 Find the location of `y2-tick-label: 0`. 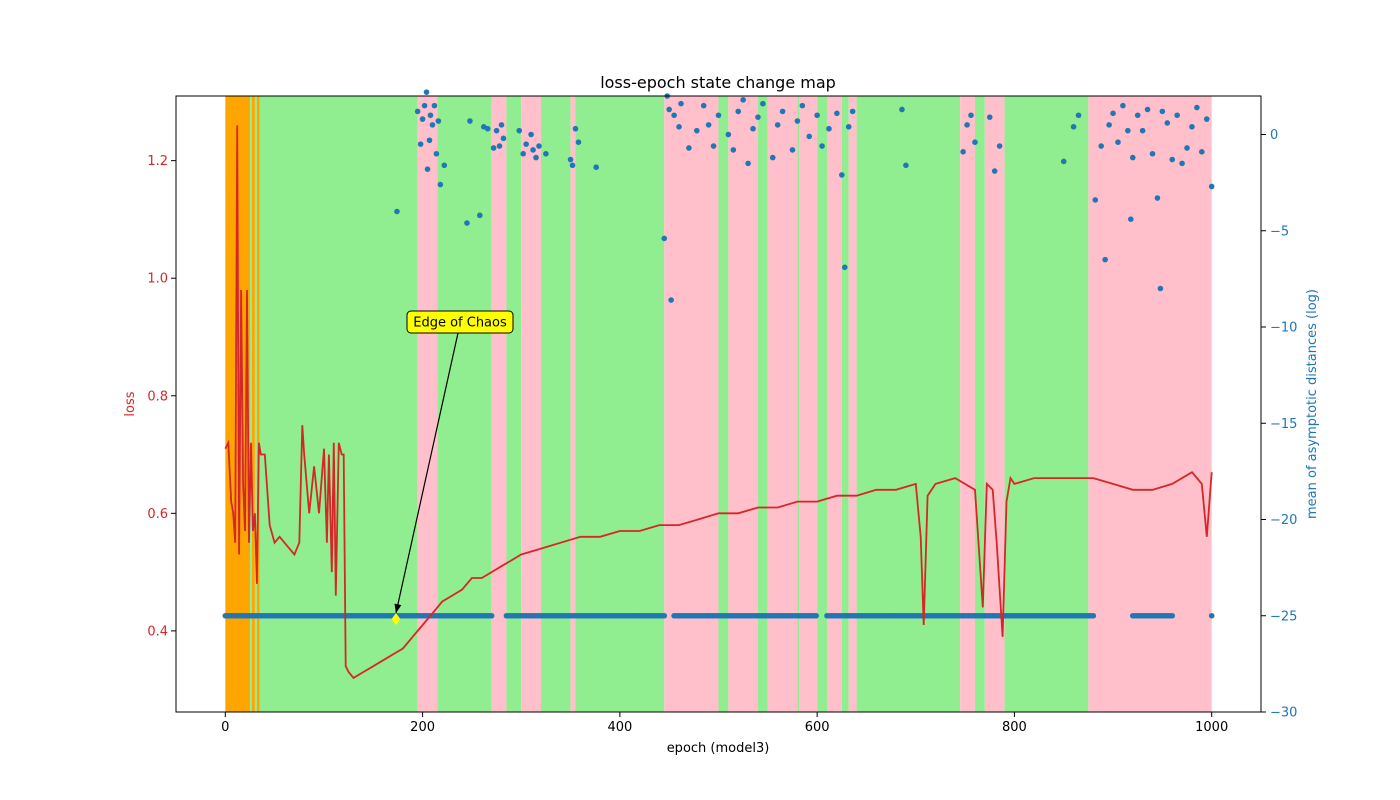

y2-tick-label: 0 is located at coordinates (1274, 135).